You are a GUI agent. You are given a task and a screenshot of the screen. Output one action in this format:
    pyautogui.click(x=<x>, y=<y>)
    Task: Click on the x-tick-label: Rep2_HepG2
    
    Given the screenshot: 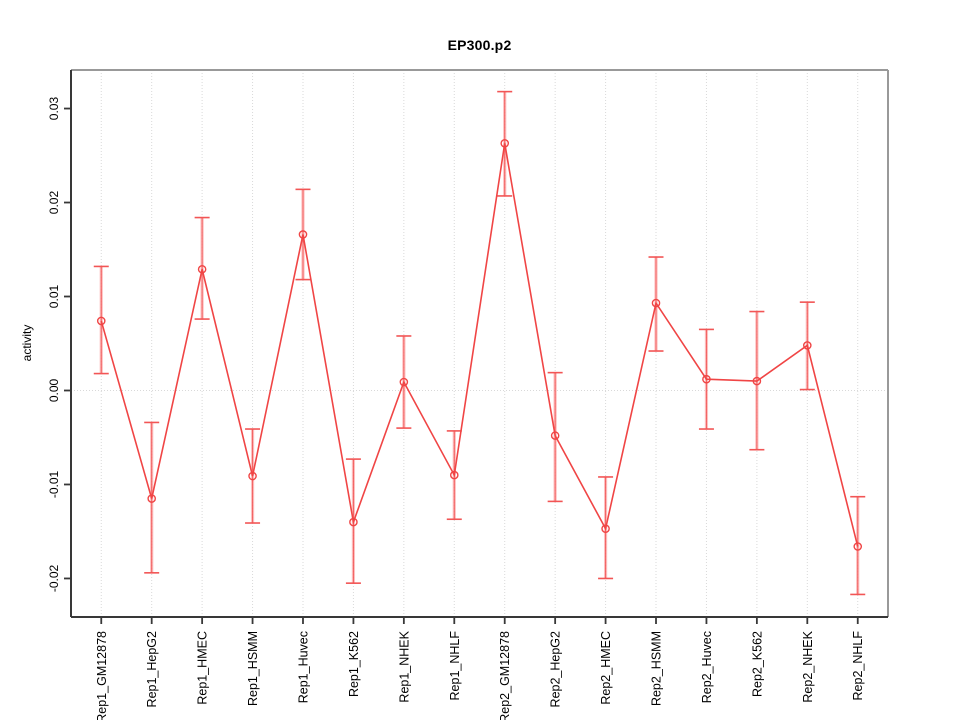 What is the action you would take?
    pyautogui.click(x=556, y=669)
    